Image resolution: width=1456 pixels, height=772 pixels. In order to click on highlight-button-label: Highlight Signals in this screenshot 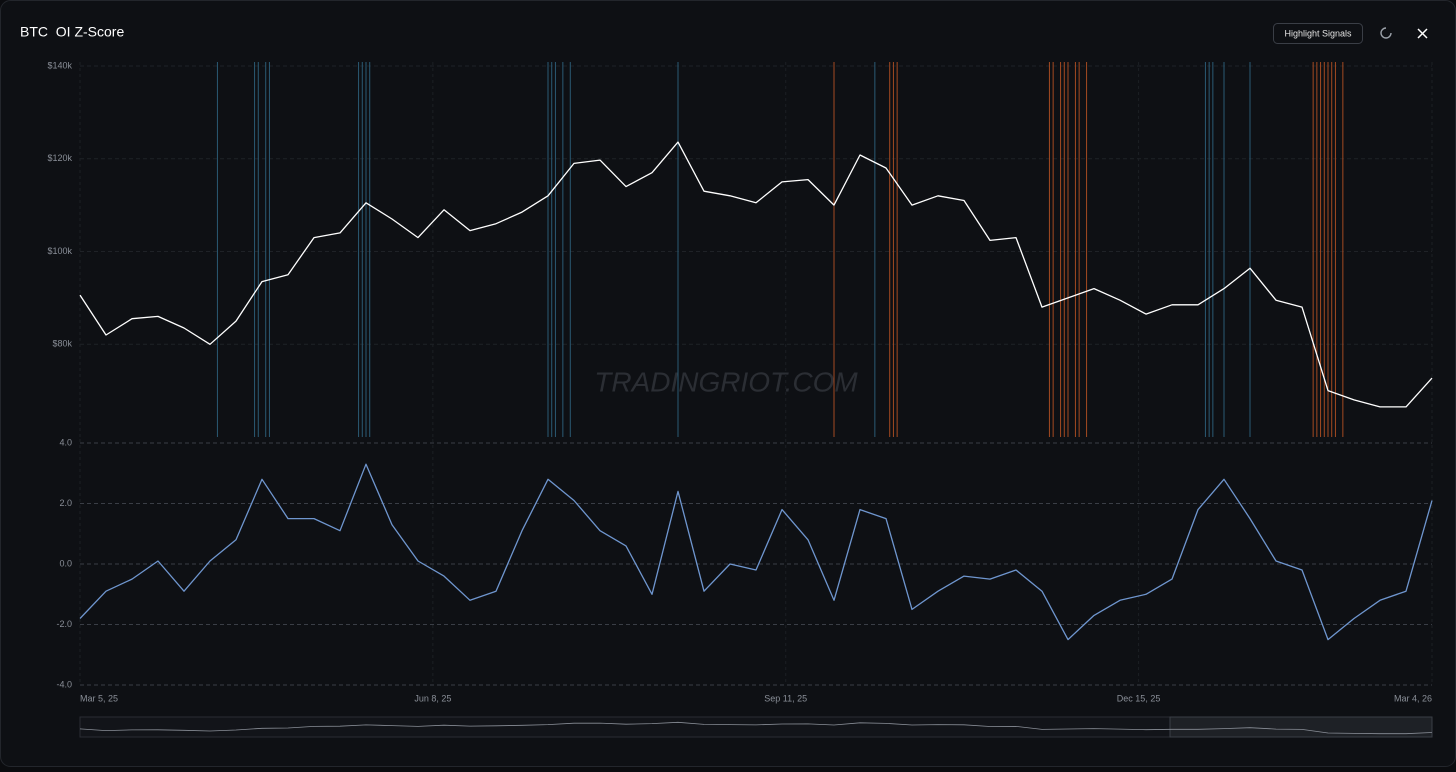, I will do `click(1318, 33)`.